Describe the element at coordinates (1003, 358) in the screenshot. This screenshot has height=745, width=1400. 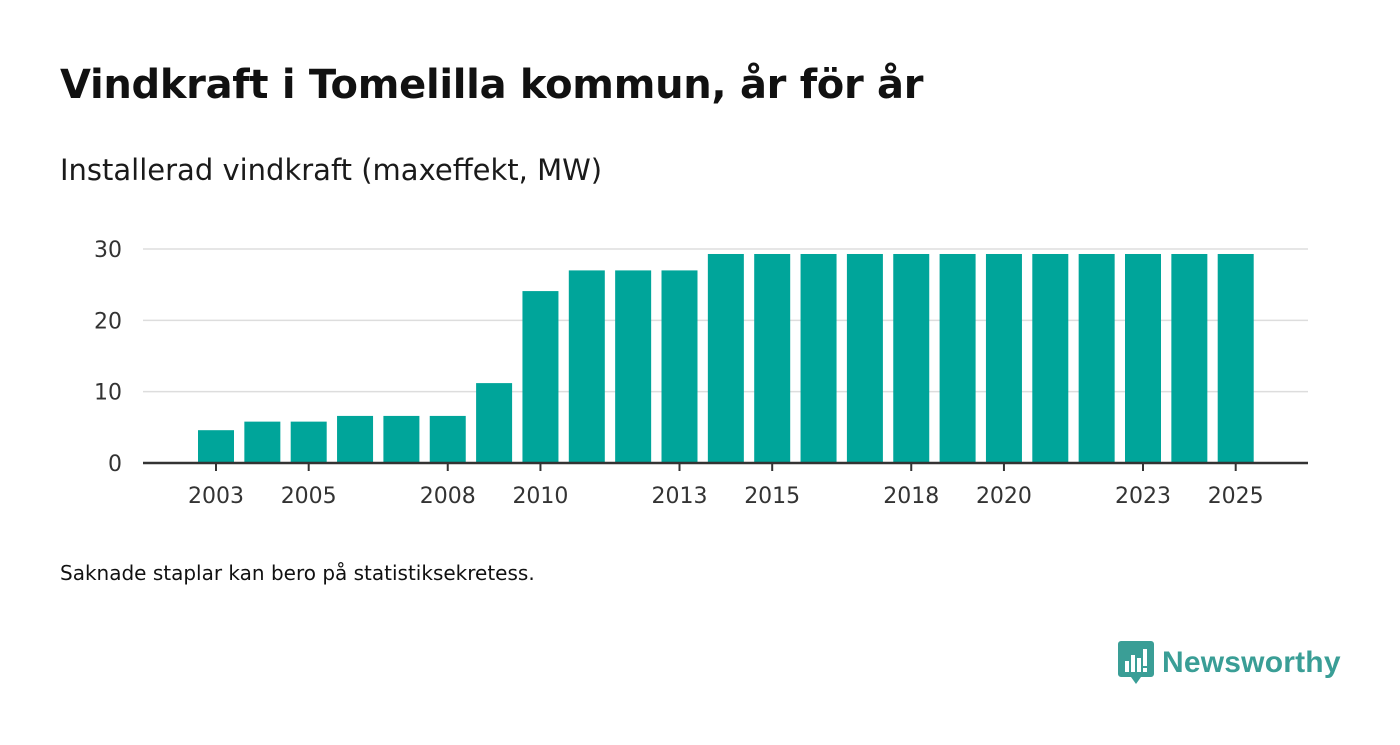
I see `bar-2020` at that location.